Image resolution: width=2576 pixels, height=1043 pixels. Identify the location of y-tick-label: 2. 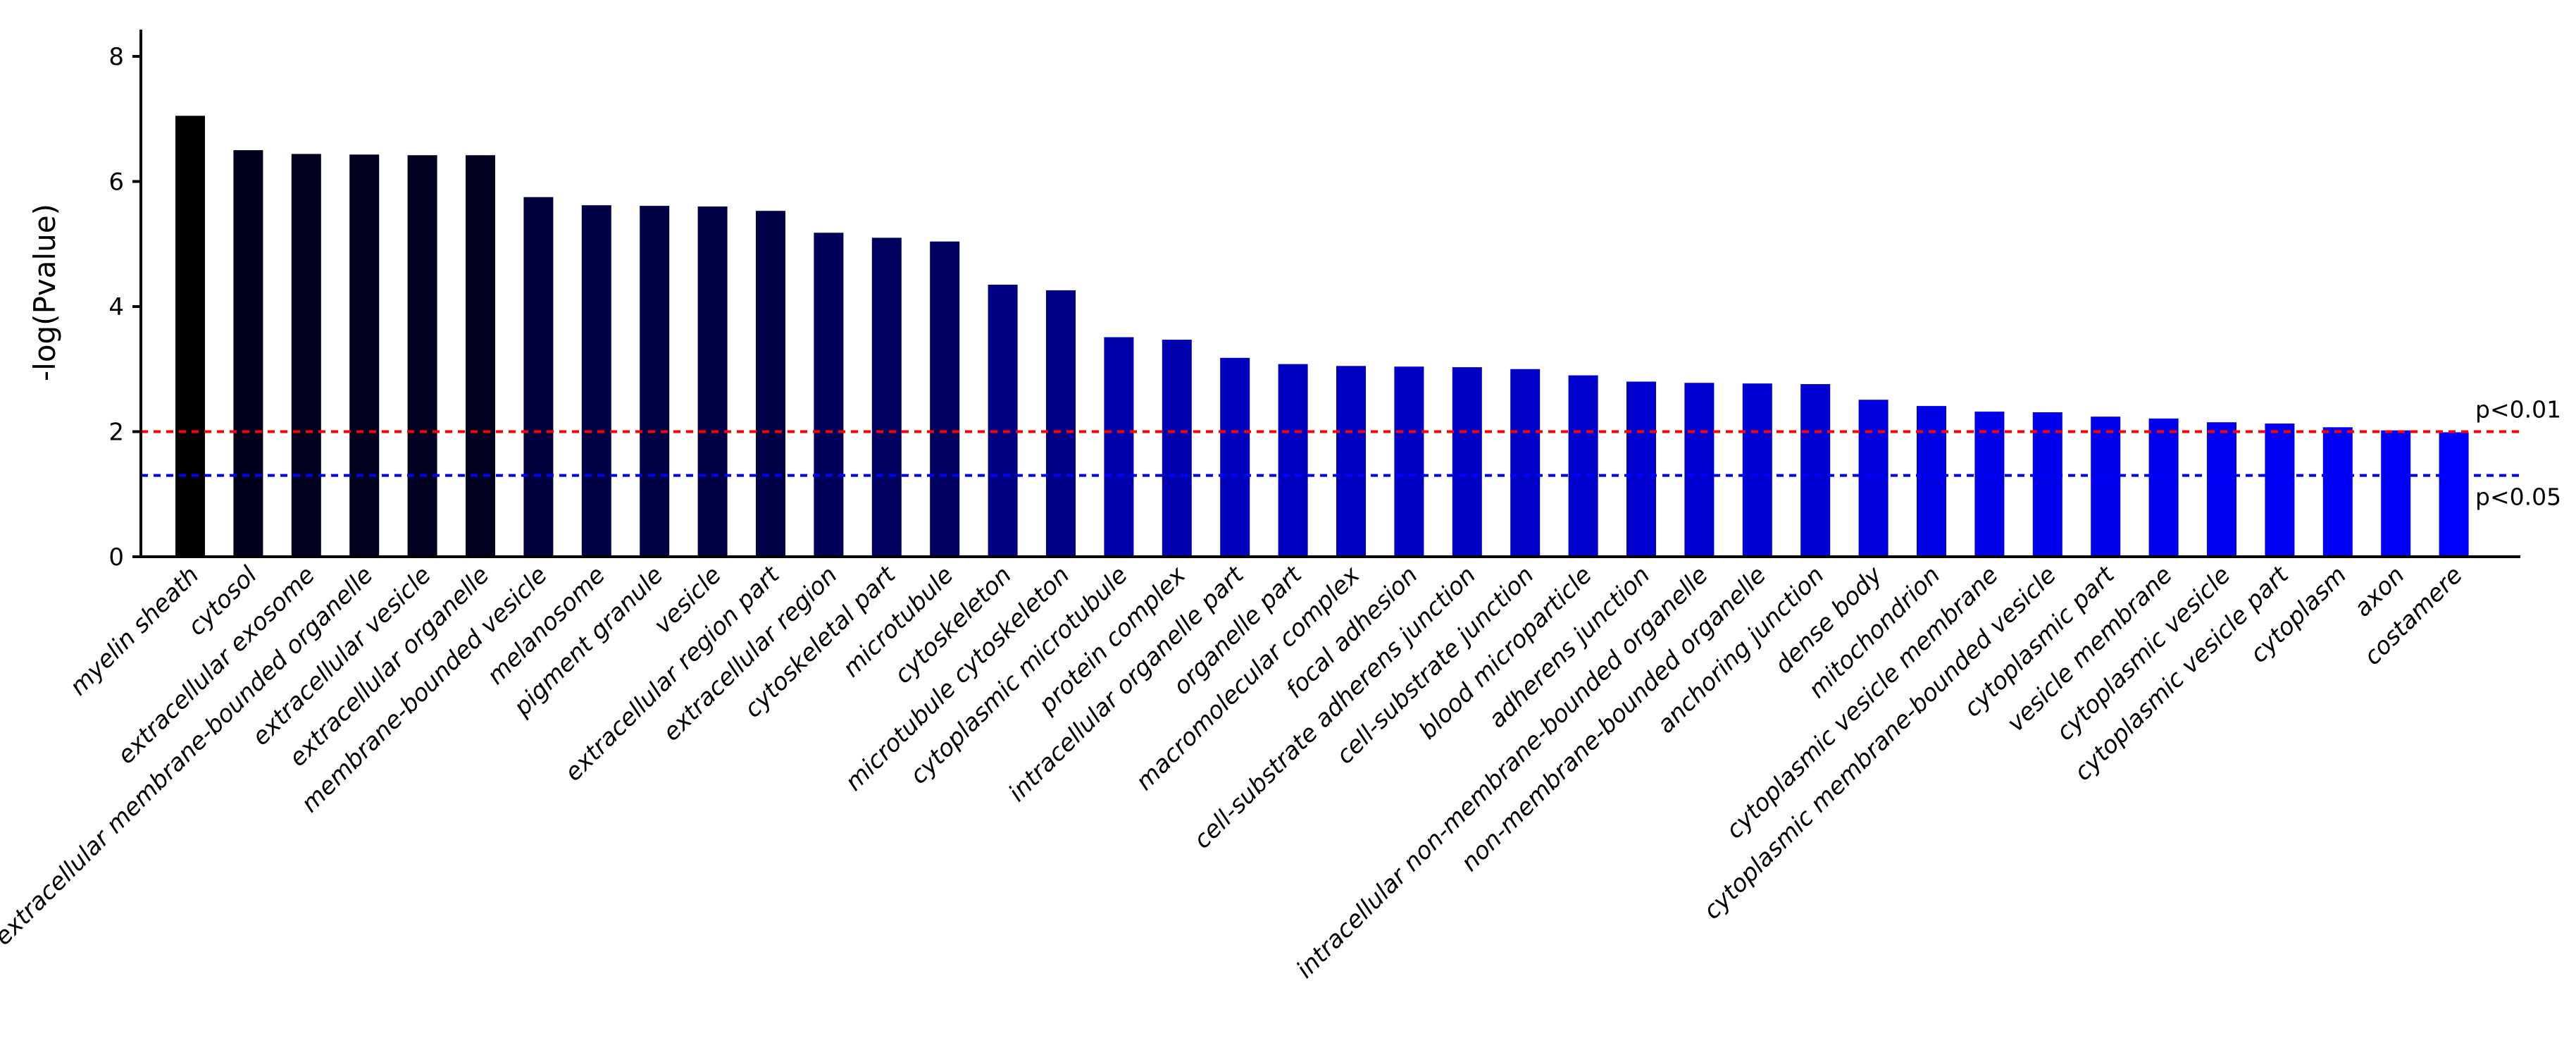
(116, 433).